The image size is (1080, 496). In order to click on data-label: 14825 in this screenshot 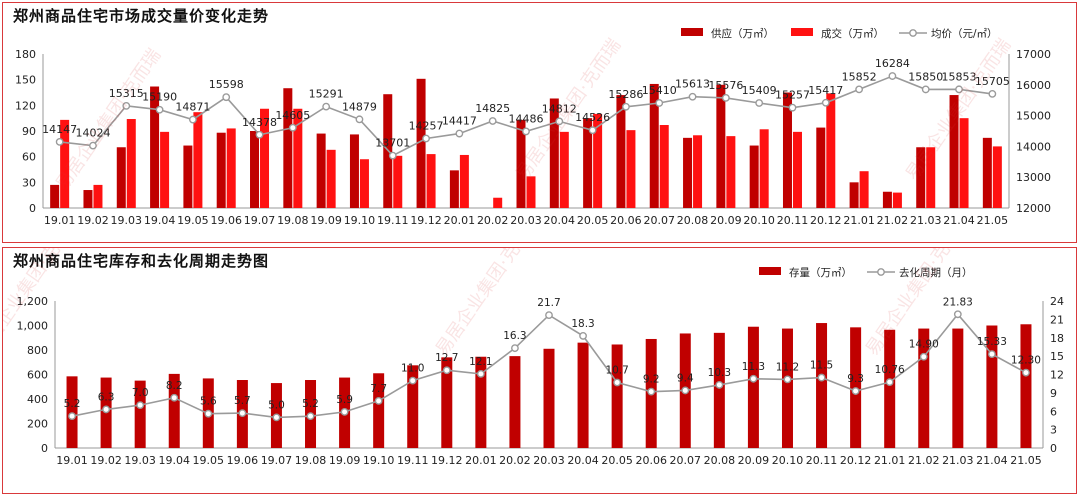, I will do `click(492, 108)`.